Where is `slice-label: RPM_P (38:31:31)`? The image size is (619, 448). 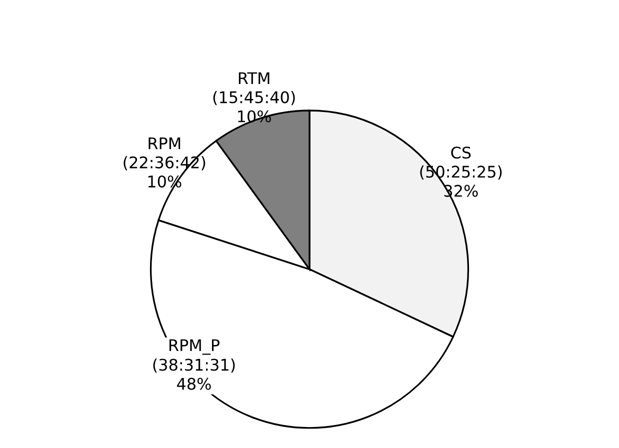
slice-label: RPM_P (38:31:31) is located at coordinates (194, 356).